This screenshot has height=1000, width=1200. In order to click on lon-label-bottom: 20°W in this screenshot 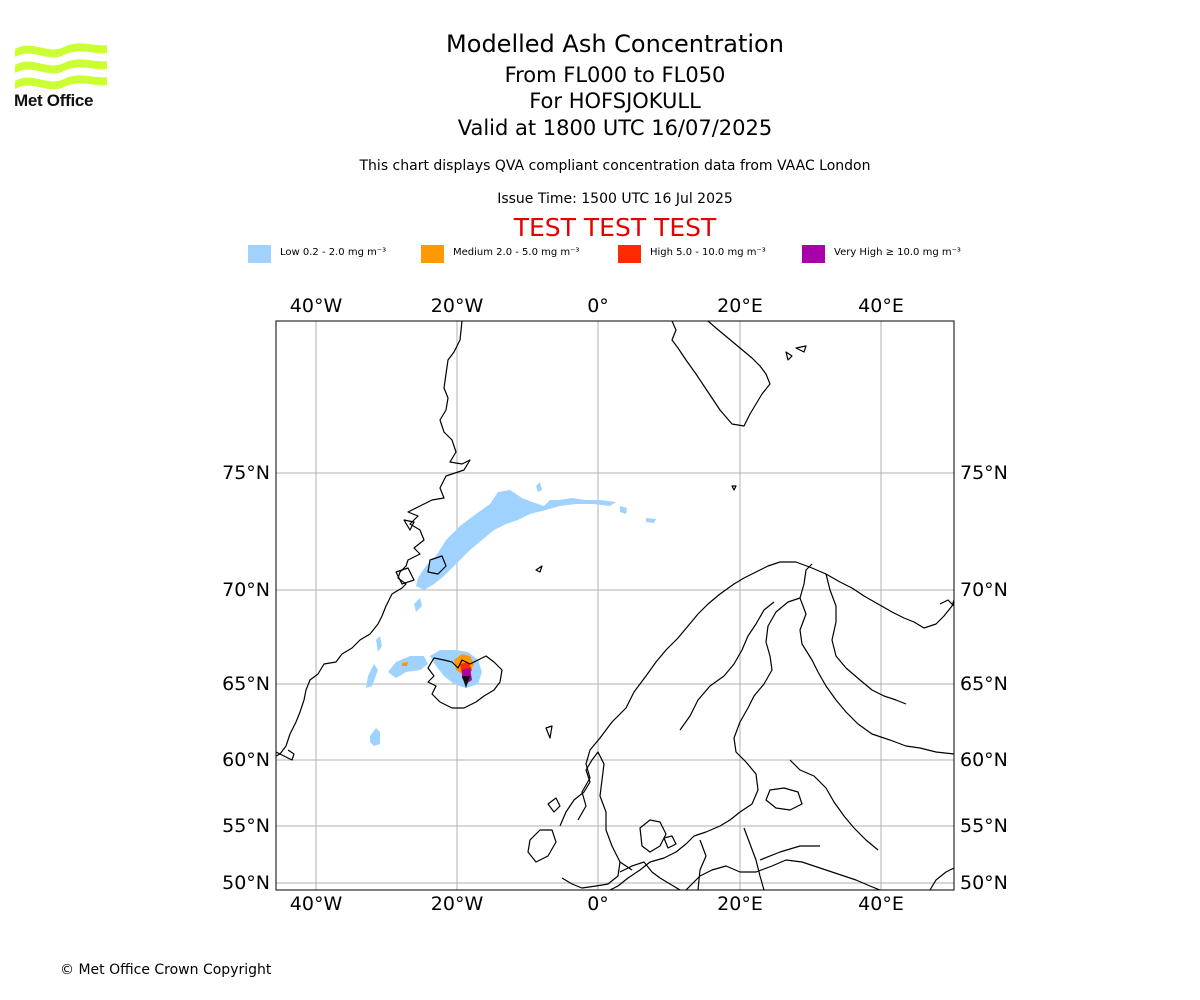, I will do `click(457, 904)`.